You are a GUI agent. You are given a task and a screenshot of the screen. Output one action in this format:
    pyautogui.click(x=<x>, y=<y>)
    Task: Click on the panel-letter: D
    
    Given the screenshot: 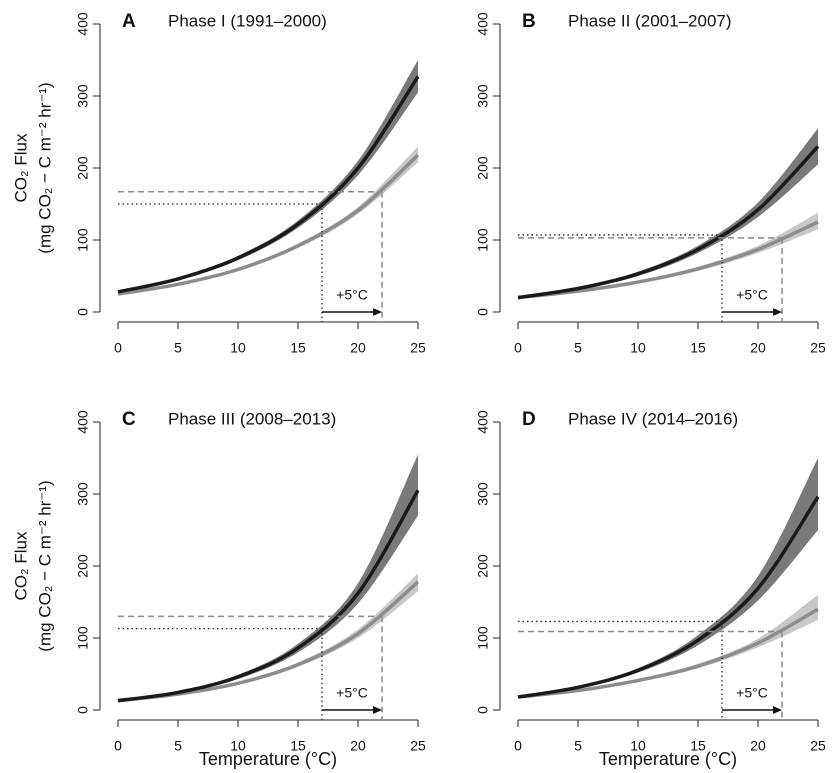 What is the action you would take?
    pyautogui.click(x=529, y=419)
    